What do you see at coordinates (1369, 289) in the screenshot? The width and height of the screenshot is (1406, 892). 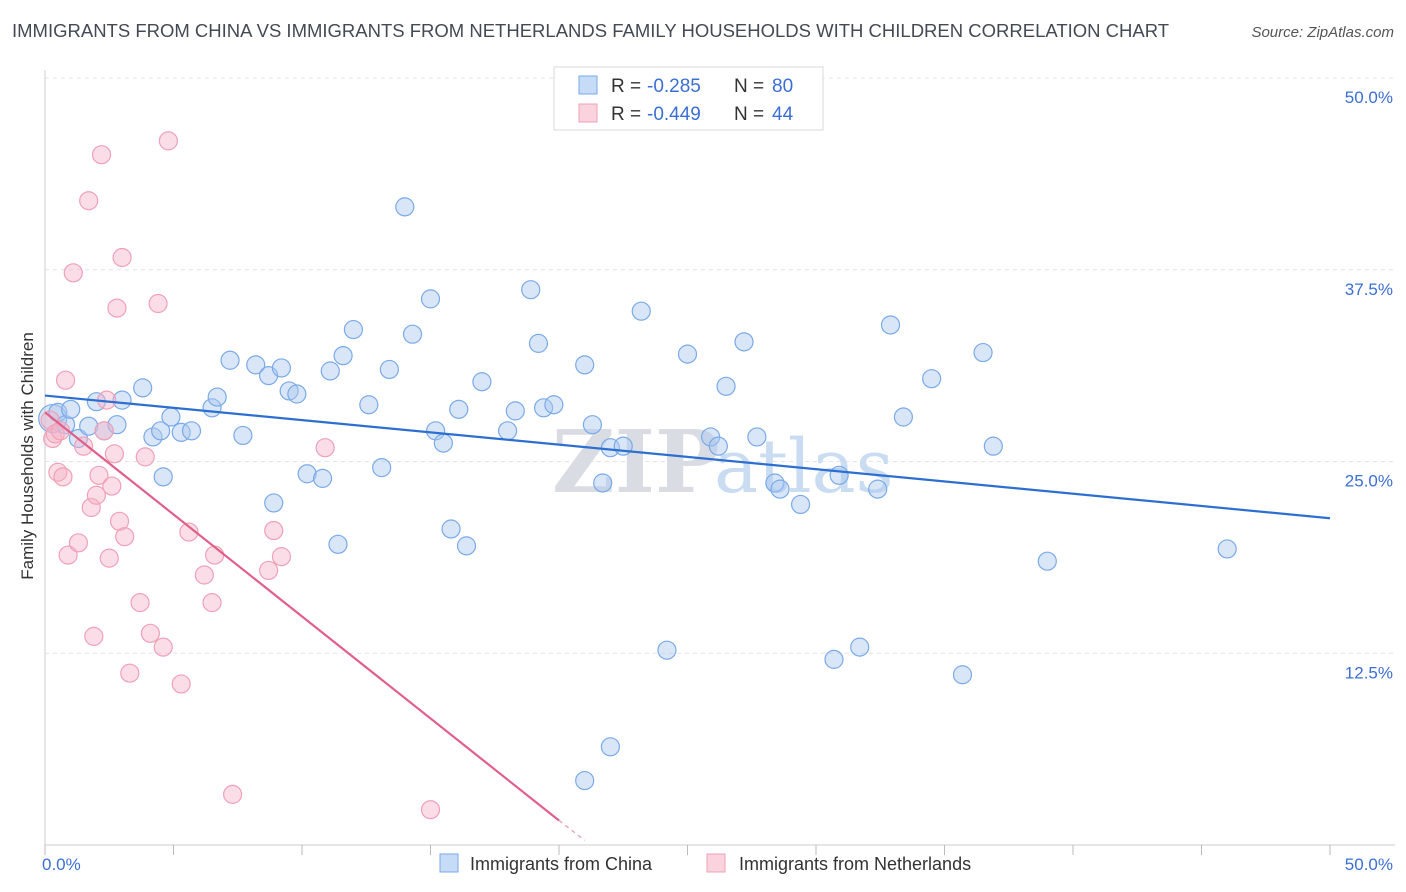 I see `y-tick-label-2: 37.5%` at bounding box center [1369, 289].